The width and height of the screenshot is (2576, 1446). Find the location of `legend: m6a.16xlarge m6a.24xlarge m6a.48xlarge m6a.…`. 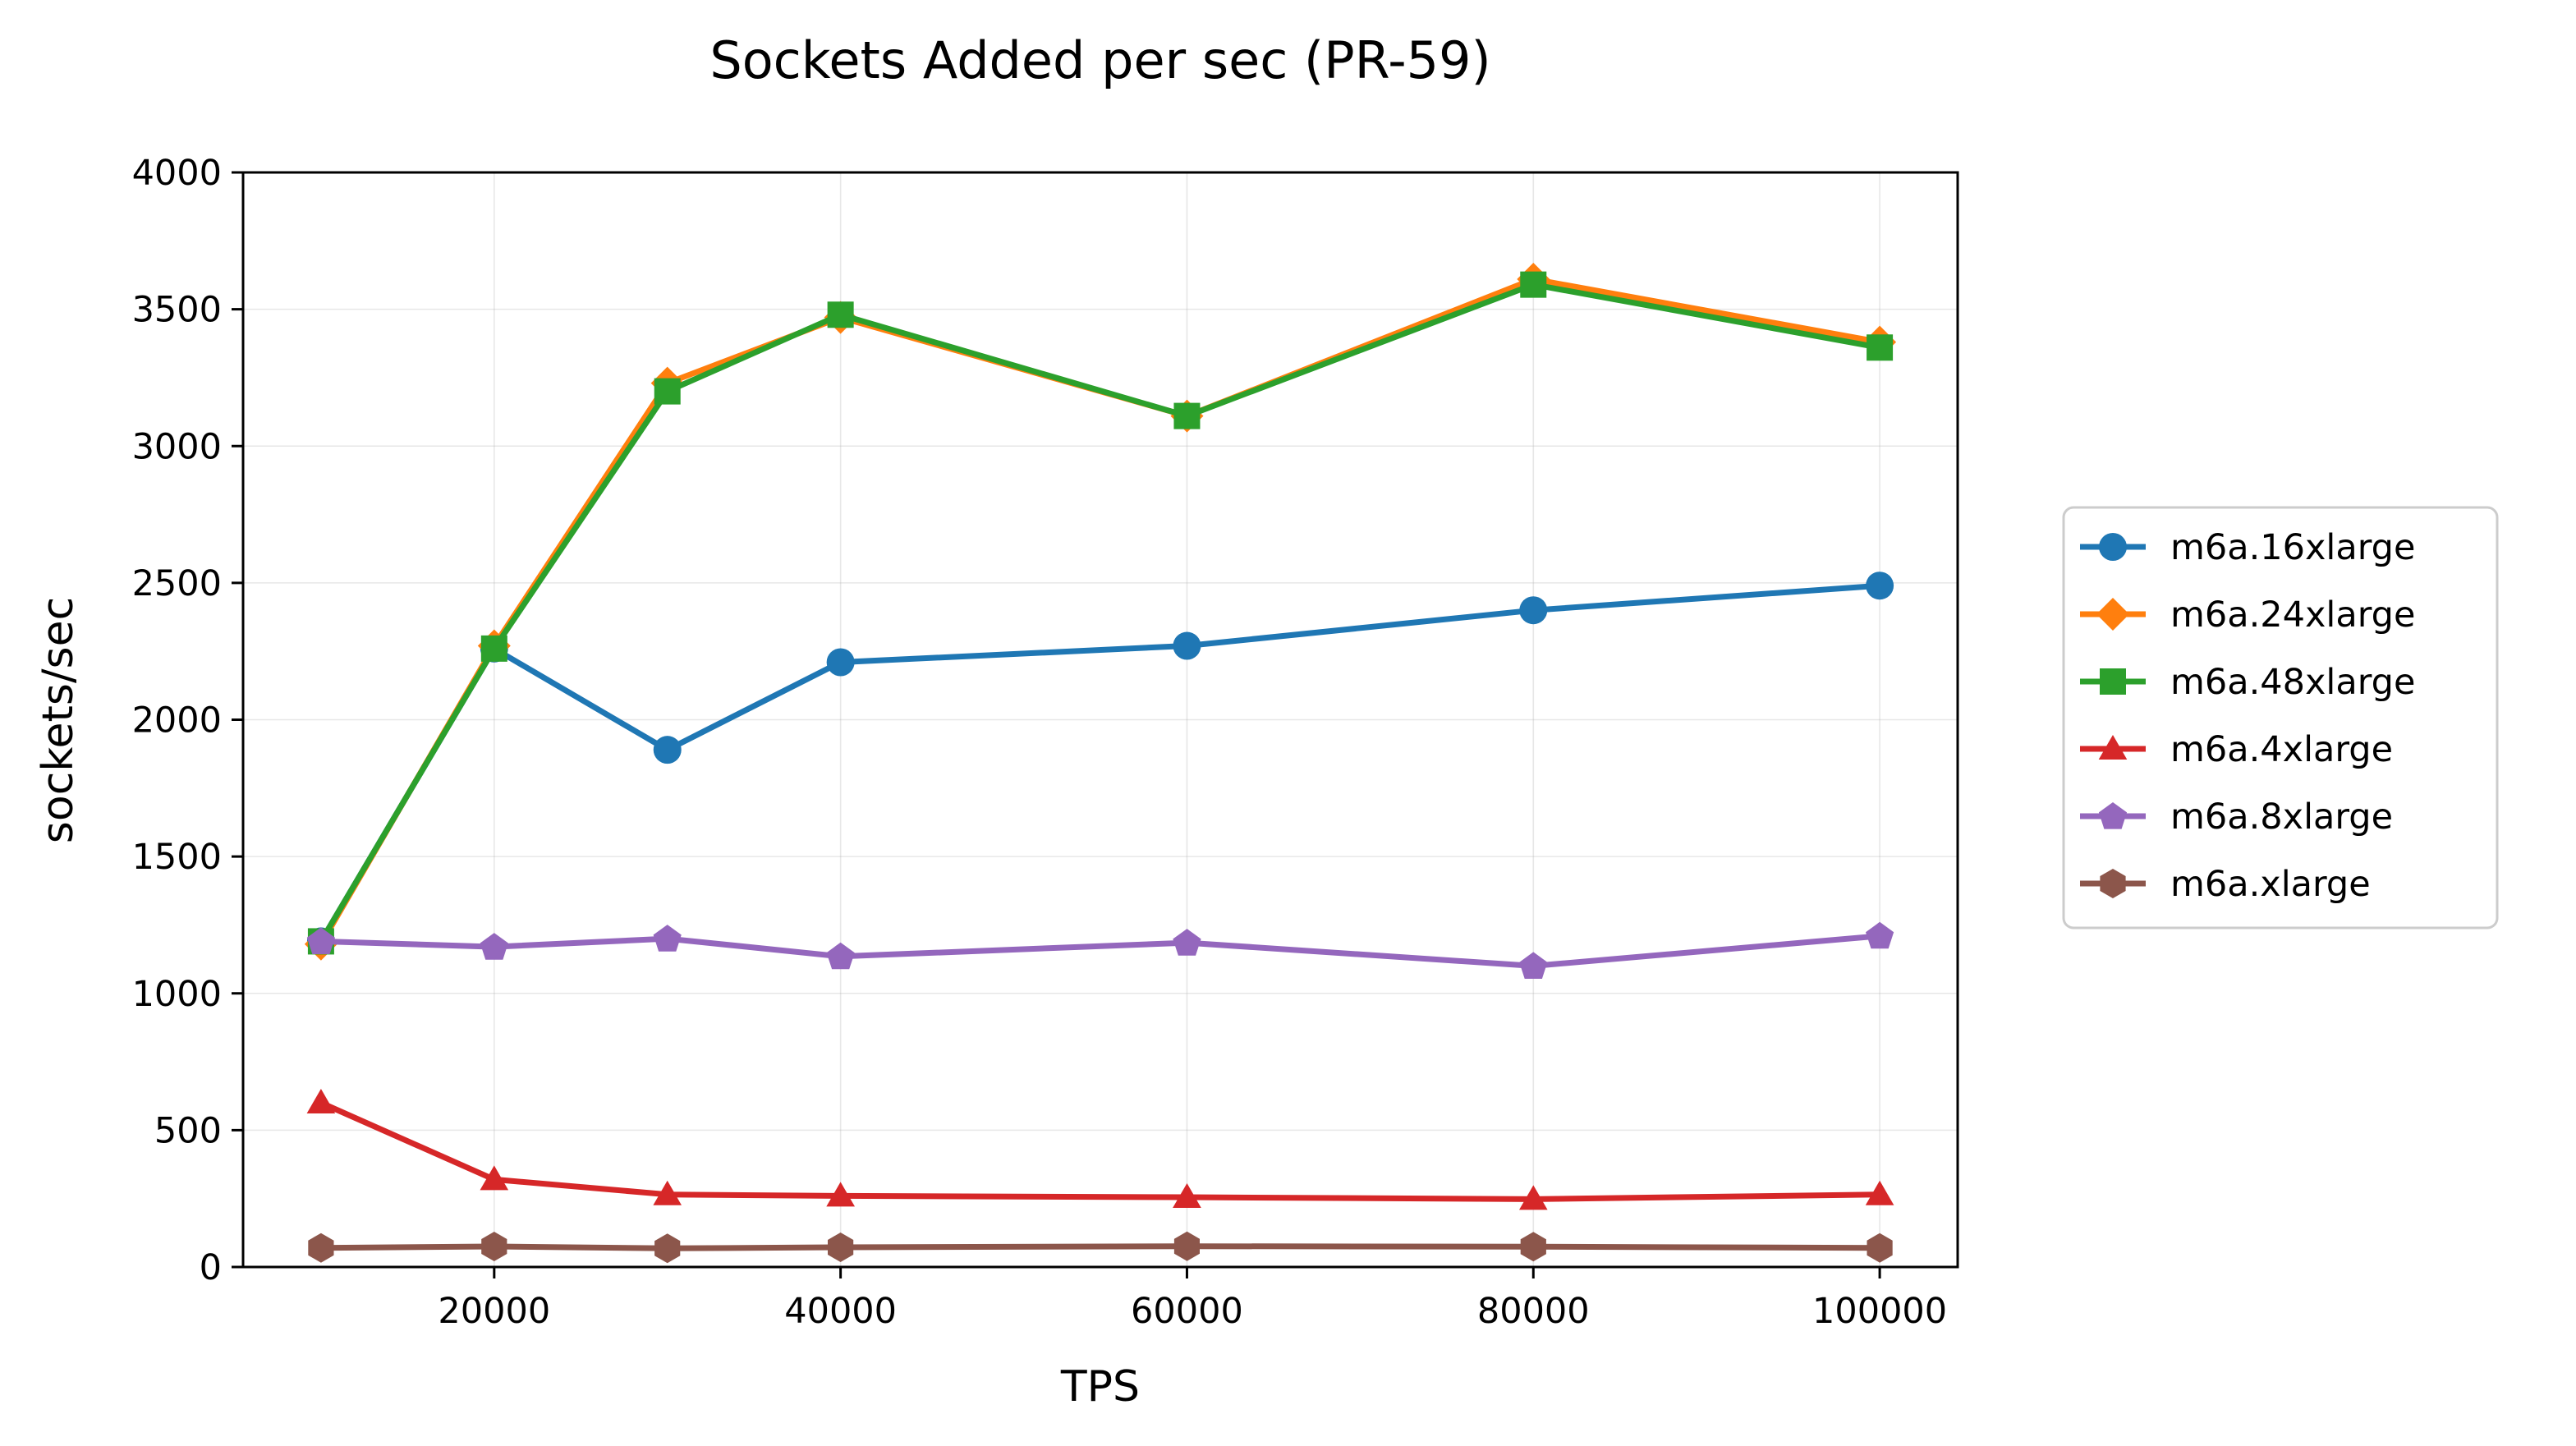

legend: m6a.16xlarge m6a.24xlarge m6a.48xlarge m6a.… is located at coordinates (2280, 718).